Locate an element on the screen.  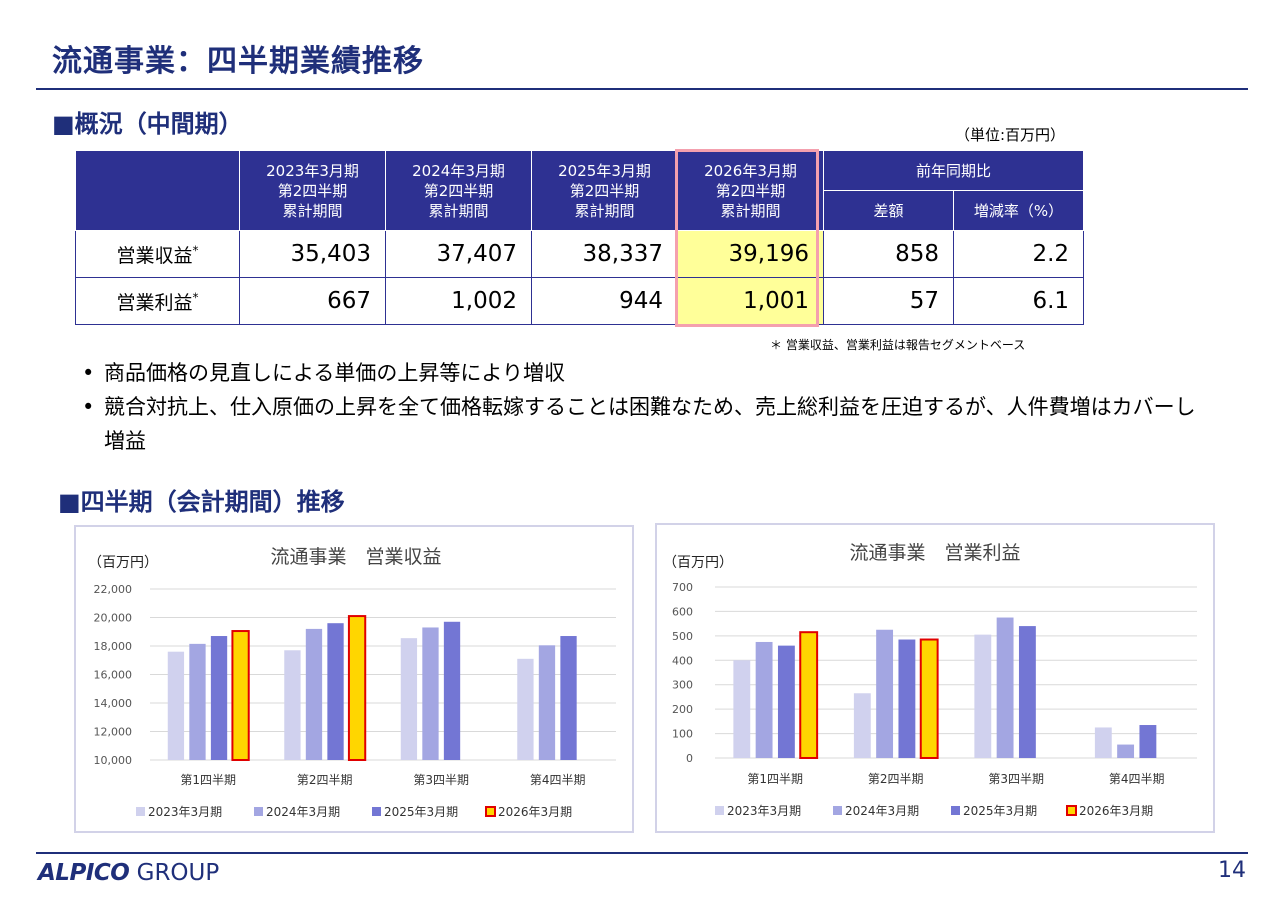
legend-label: 2024年3月期 is located at coordinates (882, 811).